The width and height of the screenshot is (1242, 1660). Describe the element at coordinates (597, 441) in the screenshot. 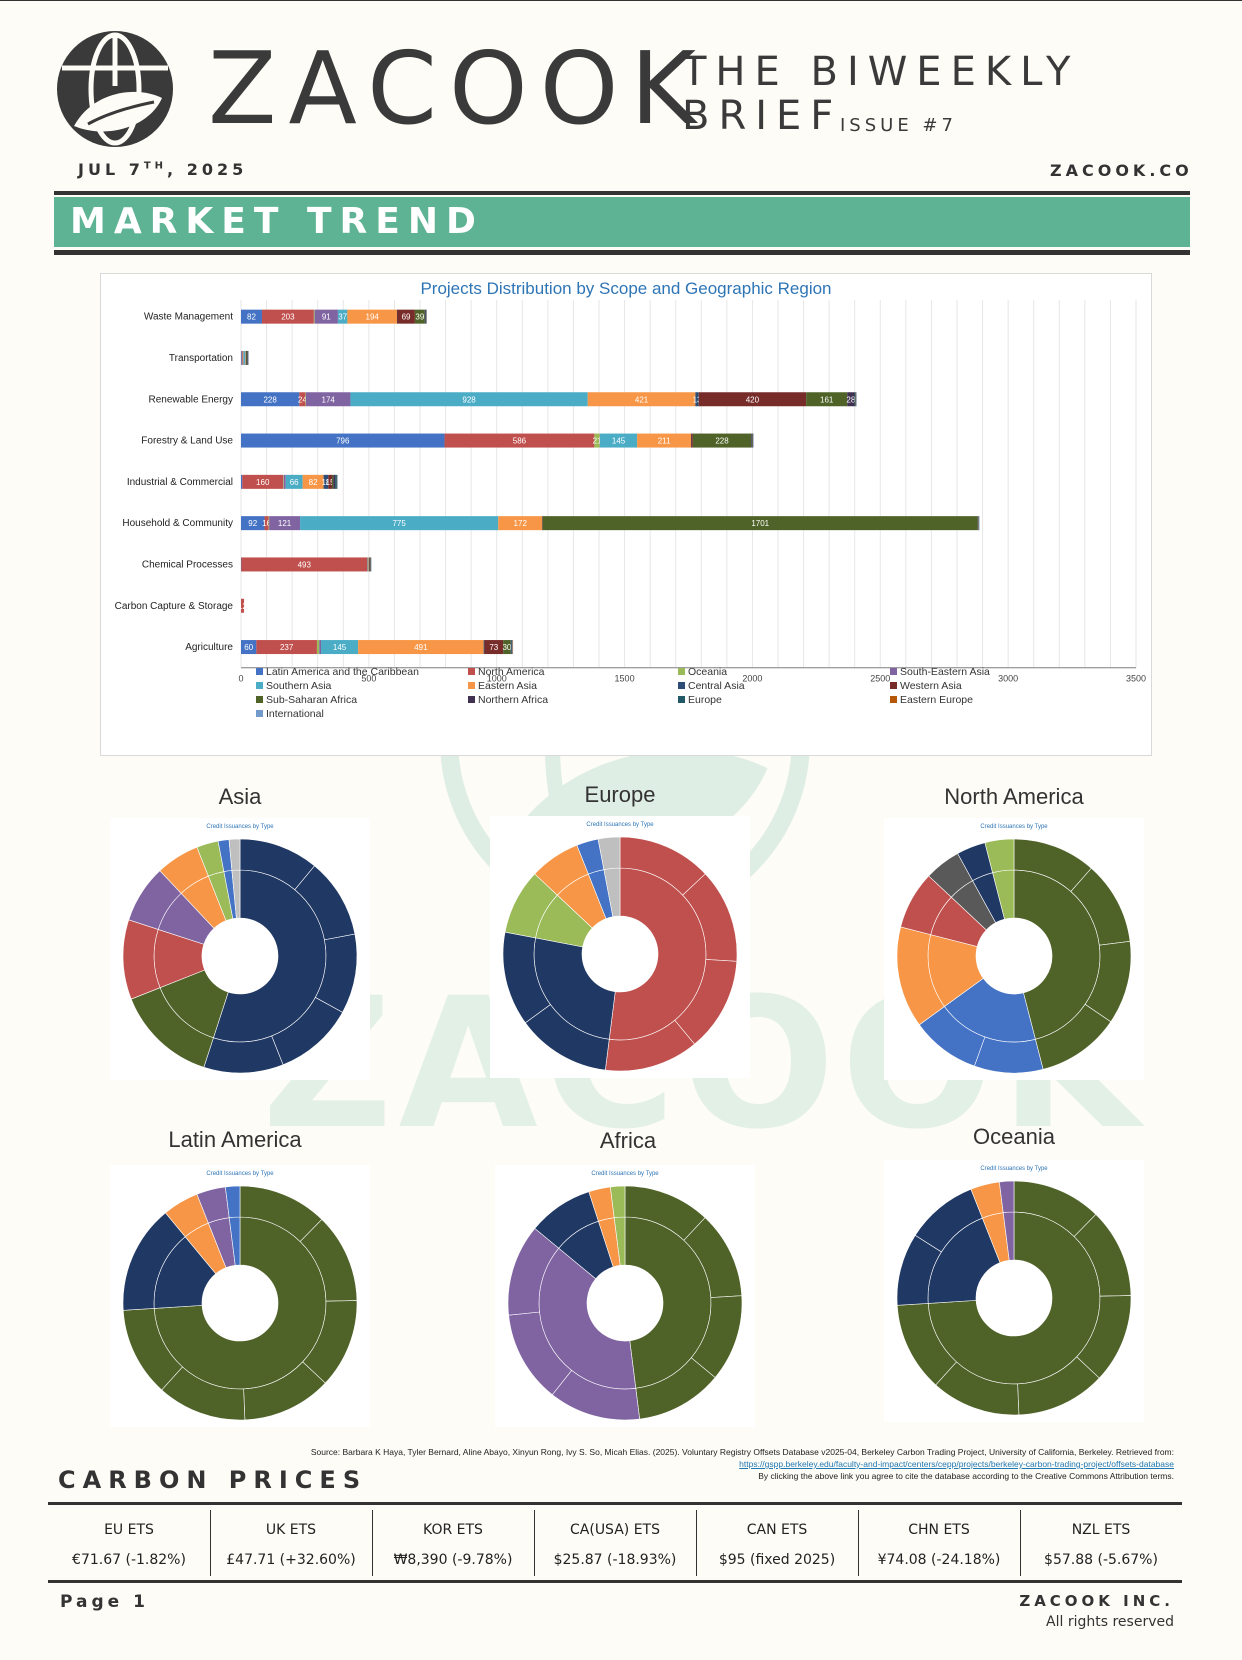

I see `bar-value-label: 21` at that location.